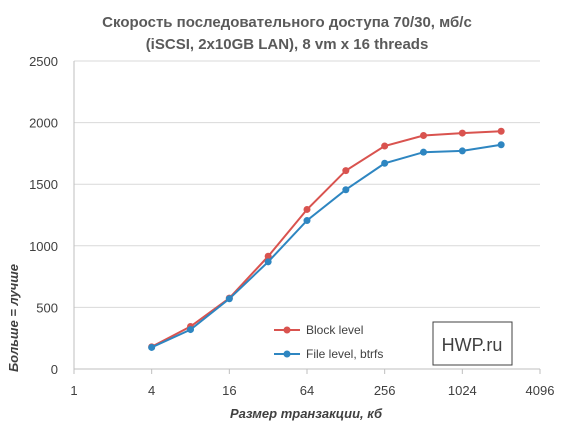 Image resolution: width=575 pixels, height=440 pixels. What do you see at coordinates (54, 369) in the screenshot?
I see `y-tick-label: 0` at bounding box center [54, 369].